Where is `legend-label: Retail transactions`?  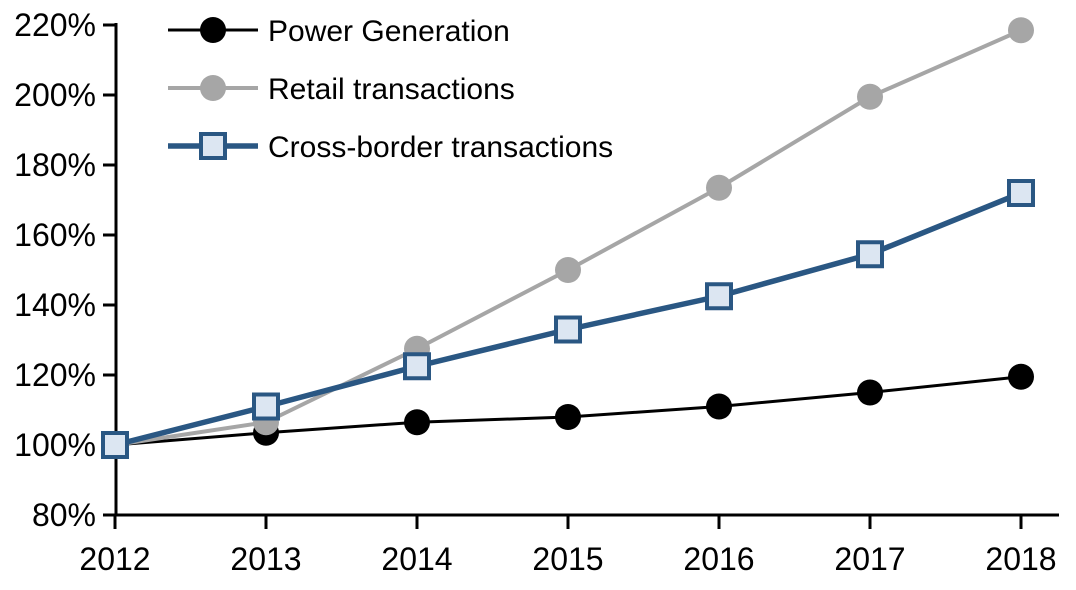 legend-label: Retail transactions is located at coordinates (391, 89).